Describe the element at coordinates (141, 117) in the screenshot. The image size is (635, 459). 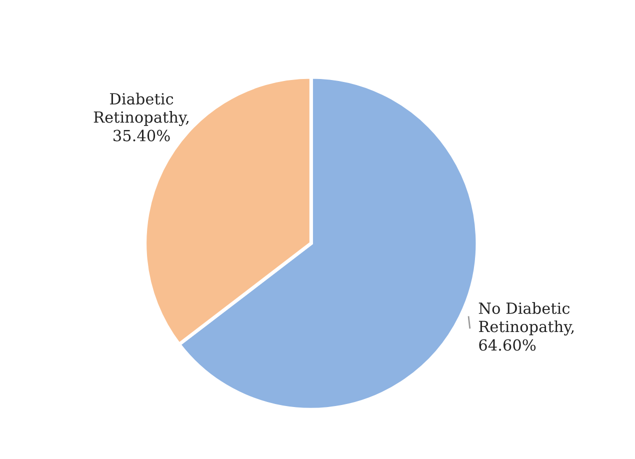
I see `slice-label: Diabetic Retinopathy, 35.40%` at that location.